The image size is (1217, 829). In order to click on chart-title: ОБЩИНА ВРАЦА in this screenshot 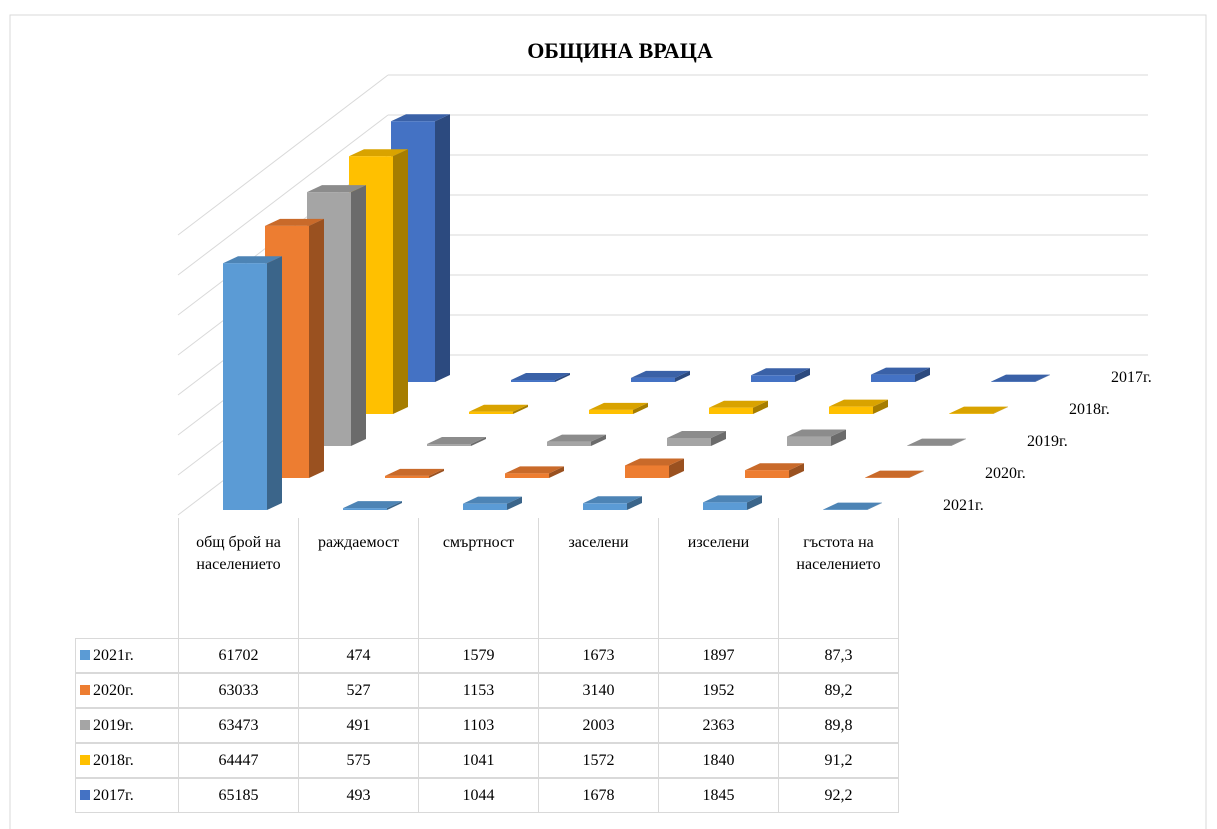, I will do `click(620, 50)`.